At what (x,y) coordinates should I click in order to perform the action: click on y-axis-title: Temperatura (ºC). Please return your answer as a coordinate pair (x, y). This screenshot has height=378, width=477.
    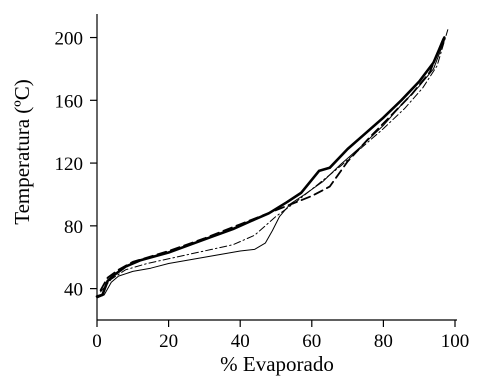
    Looking at the image, I should click on (22, 152).